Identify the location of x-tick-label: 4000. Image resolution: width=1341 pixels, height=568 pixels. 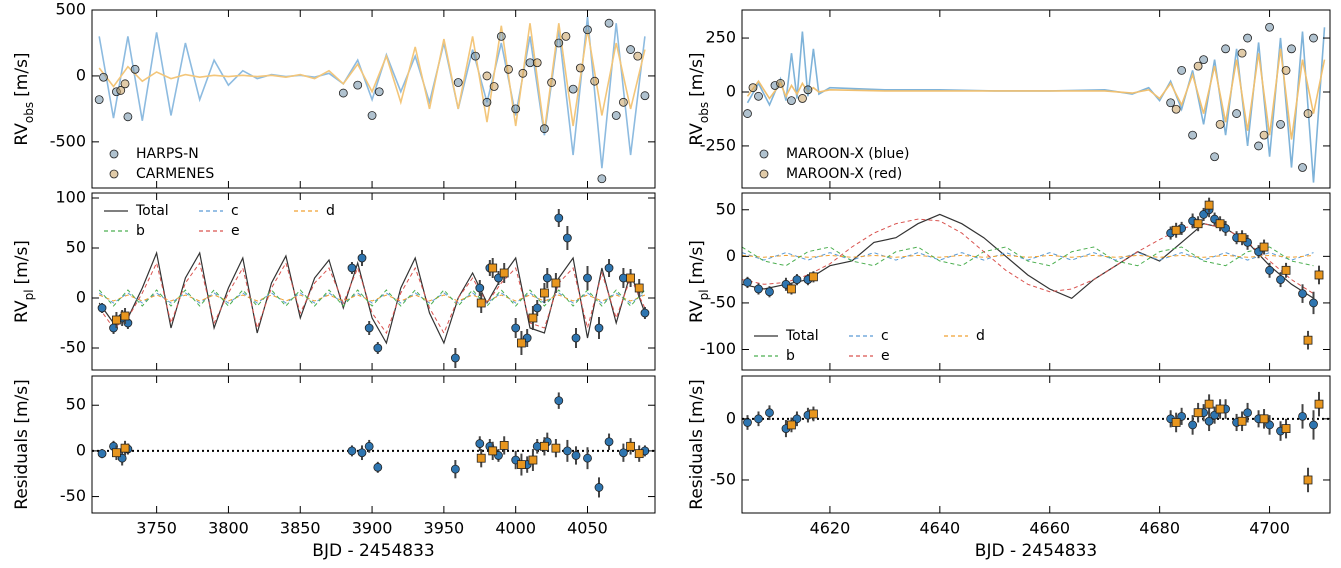
(515, 528).